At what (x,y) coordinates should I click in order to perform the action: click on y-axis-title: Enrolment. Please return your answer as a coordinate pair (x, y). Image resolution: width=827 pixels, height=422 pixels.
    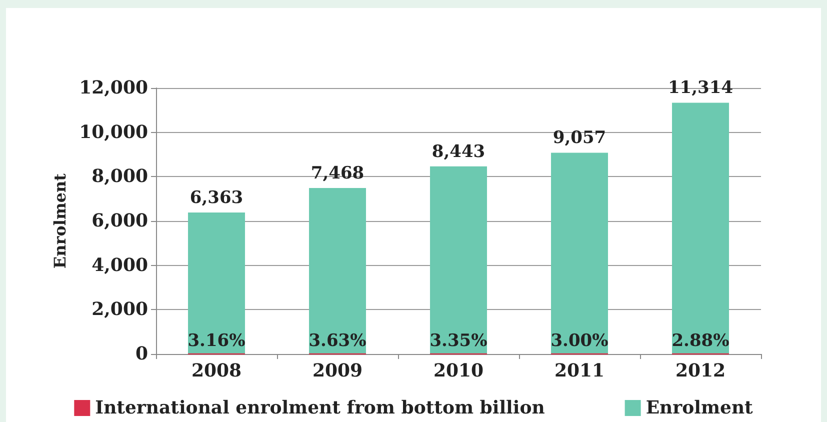
    Looking at the image, I should click on (60, 220).